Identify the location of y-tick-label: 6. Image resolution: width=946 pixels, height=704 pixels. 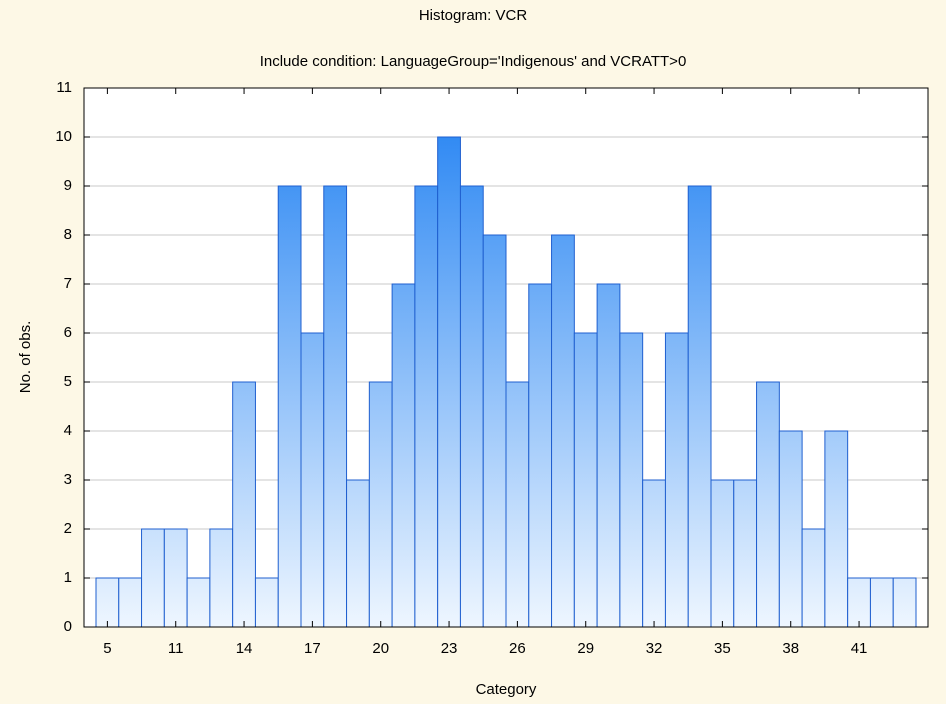
(68, 332).